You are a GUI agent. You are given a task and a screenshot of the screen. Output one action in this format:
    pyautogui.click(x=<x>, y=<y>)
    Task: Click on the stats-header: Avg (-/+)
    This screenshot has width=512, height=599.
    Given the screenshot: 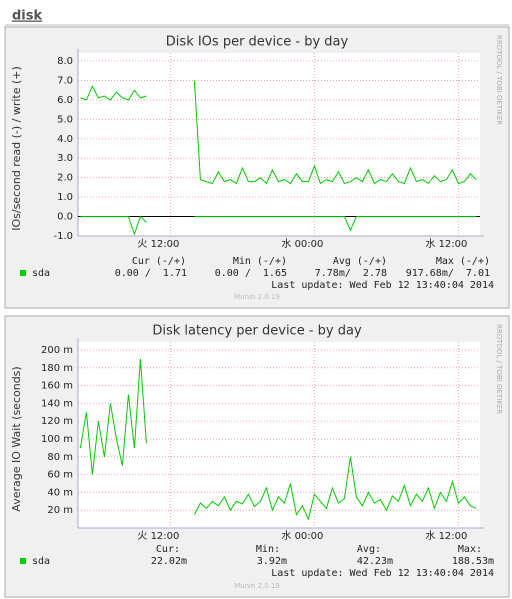 What is the action you would take?
    pyautogui.click(x=360, y=261)
    